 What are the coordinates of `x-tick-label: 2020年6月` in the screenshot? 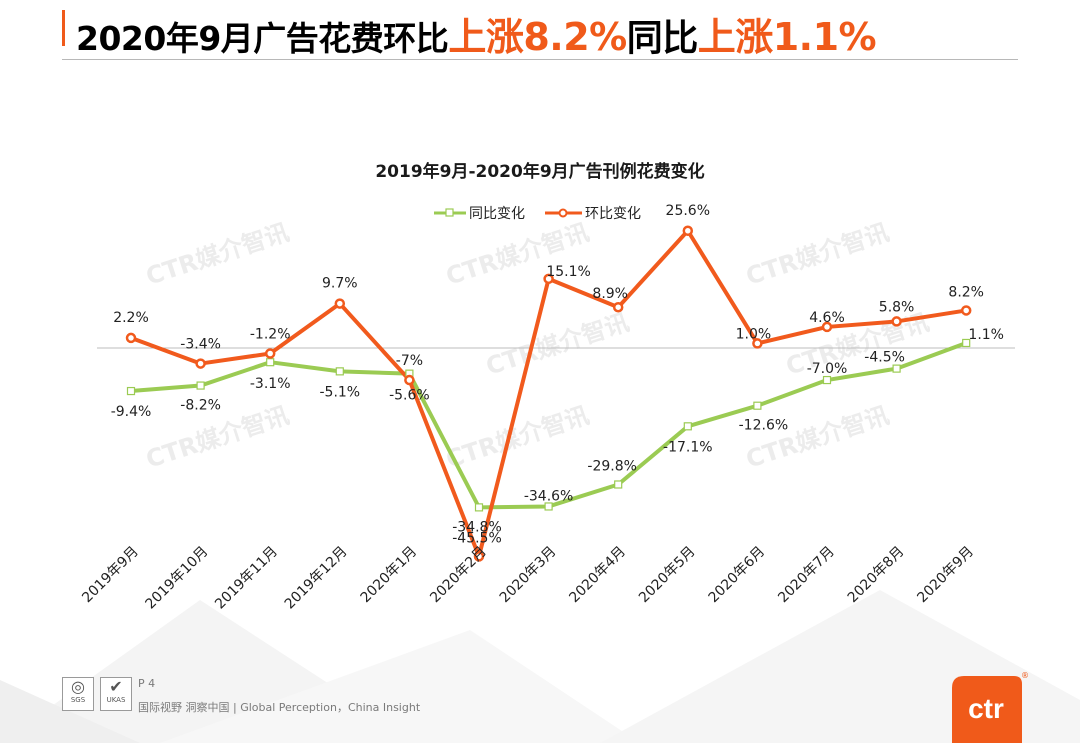 It's located at (737, 575).